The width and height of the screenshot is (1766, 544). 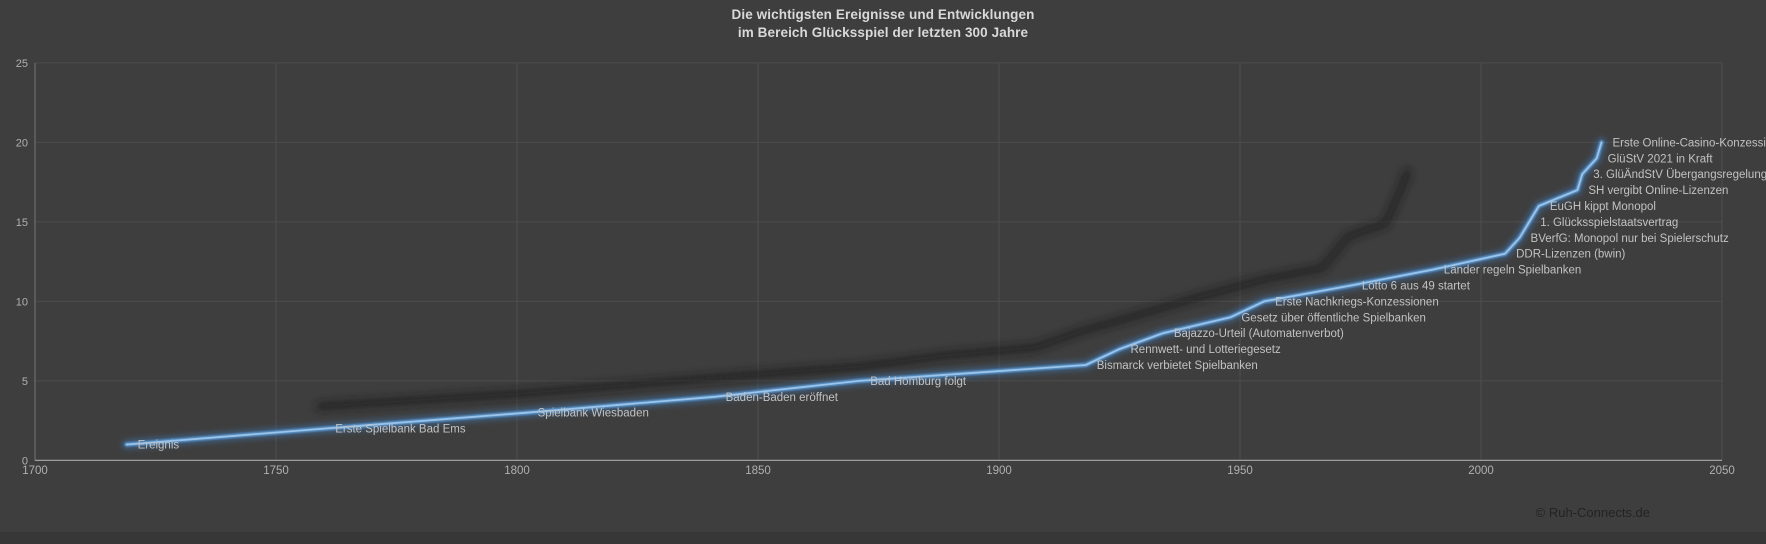 What do you see at coordinates (1570, 255) in the screenshot?
I see `event-label: DDR-Lizenzen (bwin)` at bounding box center [1570, 255].